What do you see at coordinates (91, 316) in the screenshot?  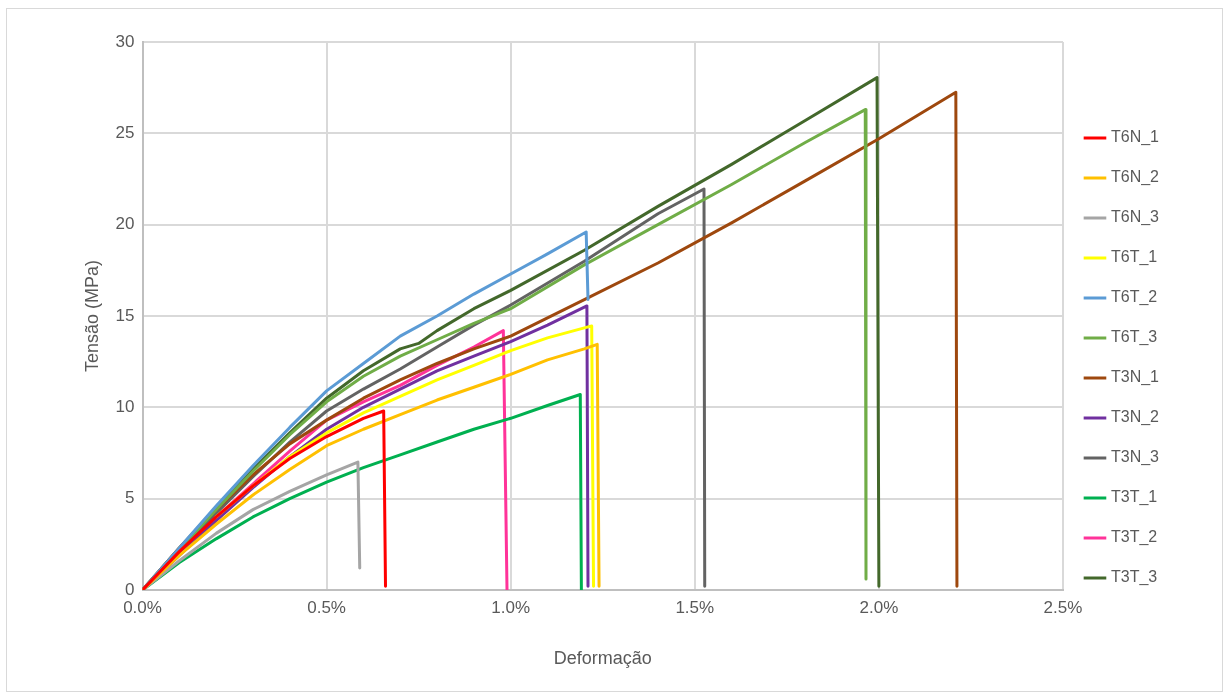 I see `y-axis-title: Tensão (MPa)` at bounding box center [91, 316].